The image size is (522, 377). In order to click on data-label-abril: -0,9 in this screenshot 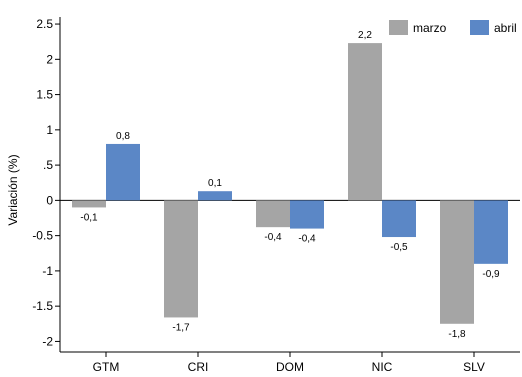, I will do `click(491, 274)`.